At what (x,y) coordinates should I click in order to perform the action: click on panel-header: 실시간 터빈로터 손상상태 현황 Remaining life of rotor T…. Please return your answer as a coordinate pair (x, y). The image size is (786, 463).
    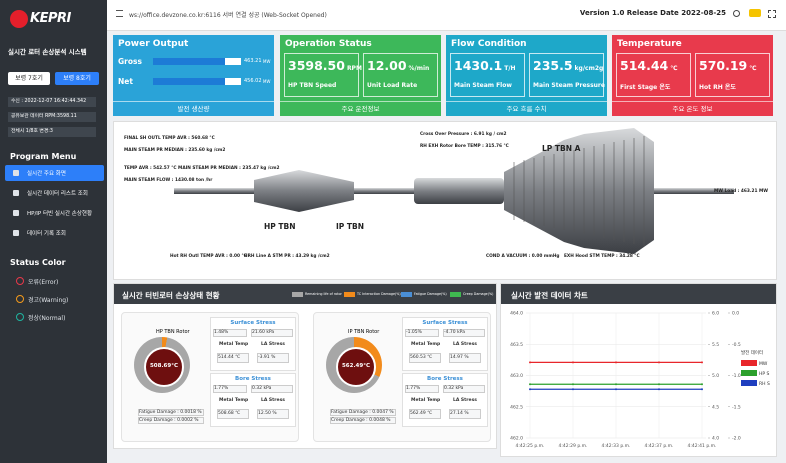
    Looking at the image, I should click on (305, 294).